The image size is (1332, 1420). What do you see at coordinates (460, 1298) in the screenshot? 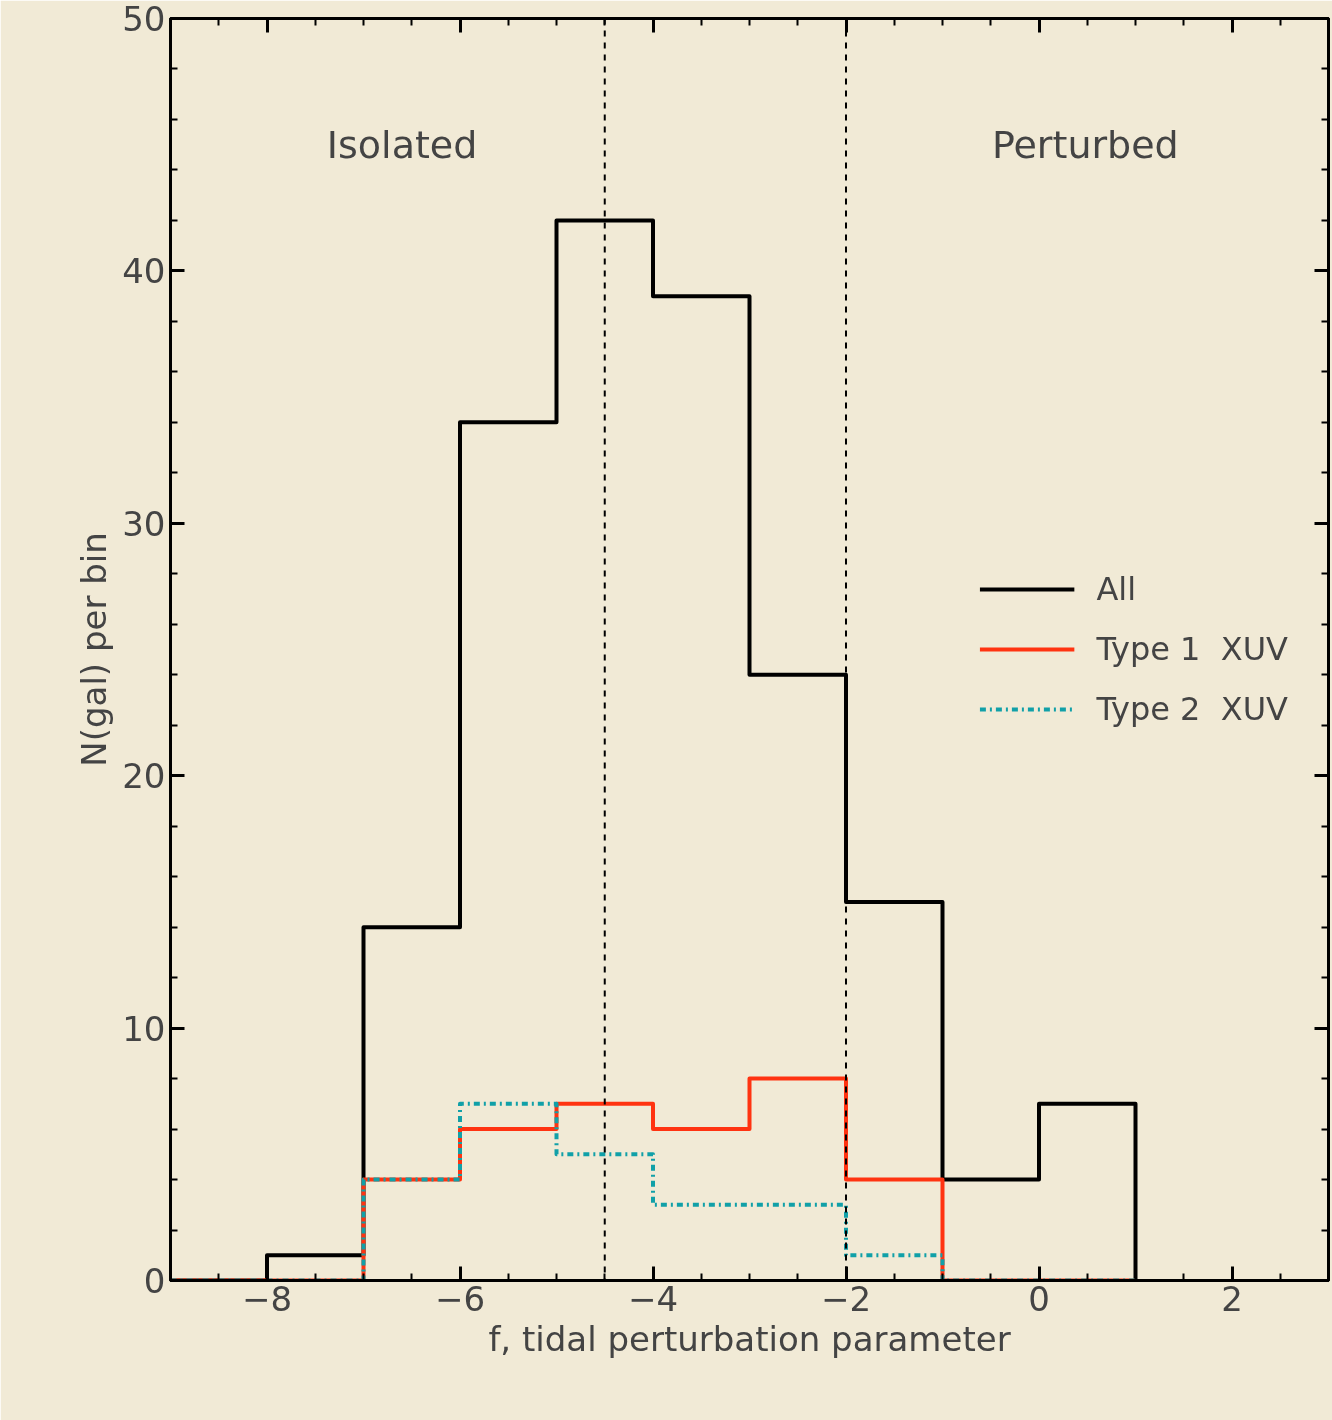
I see `x-tick-label: −6` at bounding box center [460, 1298].